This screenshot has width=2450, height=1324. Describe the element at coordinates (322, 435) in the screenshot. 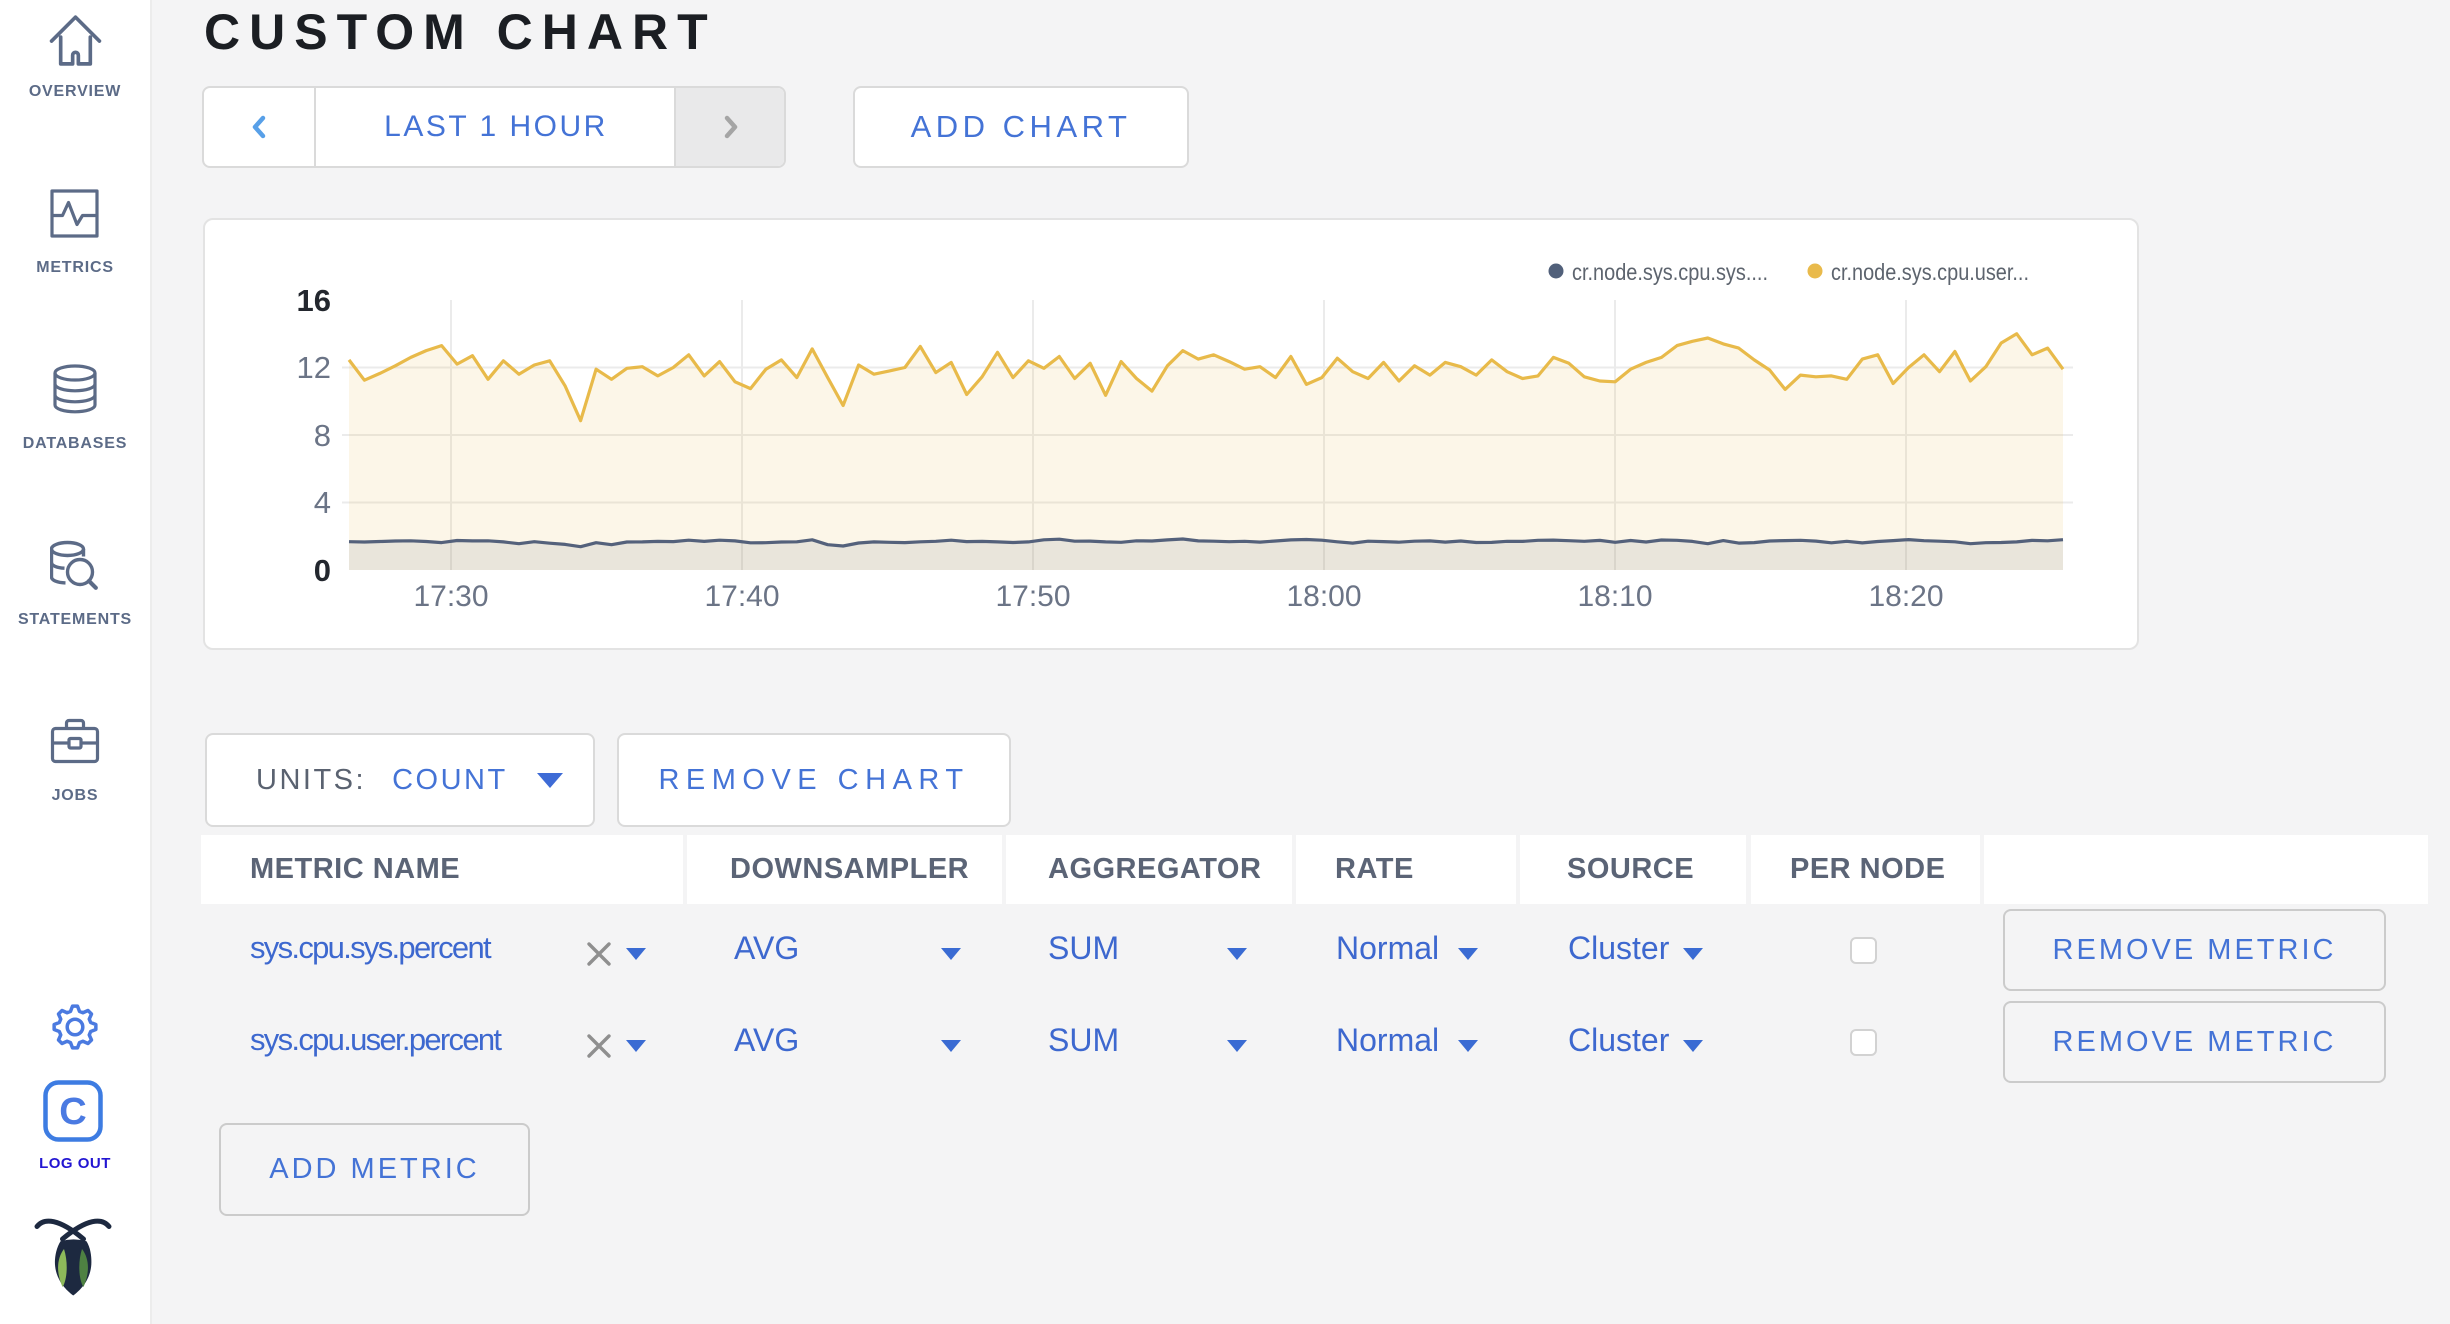

I see `svg-text: 8` at that location.